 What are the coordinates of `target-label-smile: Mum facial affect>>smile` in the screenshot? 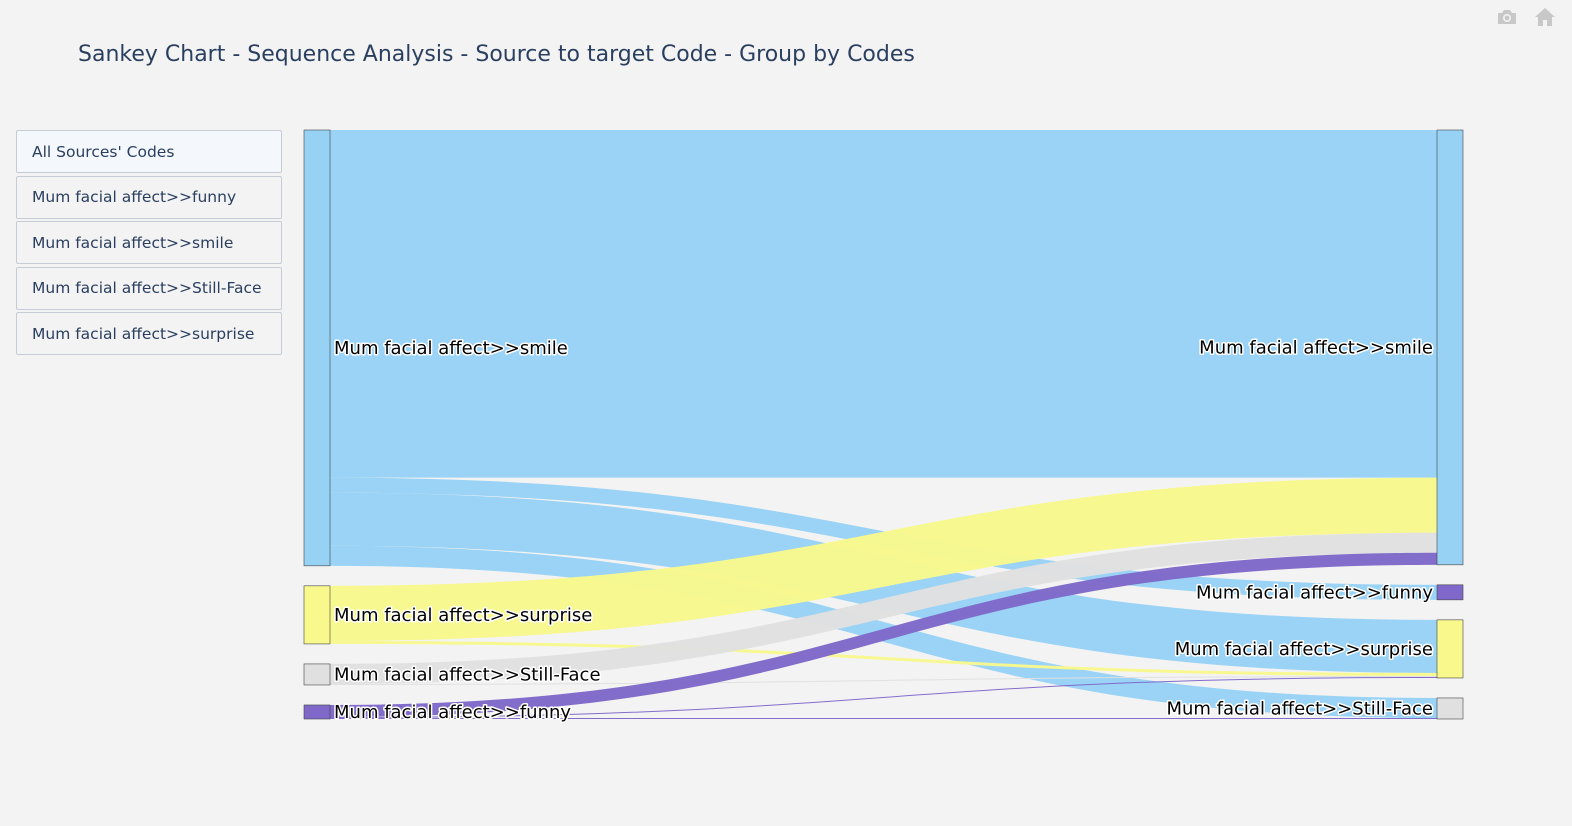 It's located at (1316, 347).